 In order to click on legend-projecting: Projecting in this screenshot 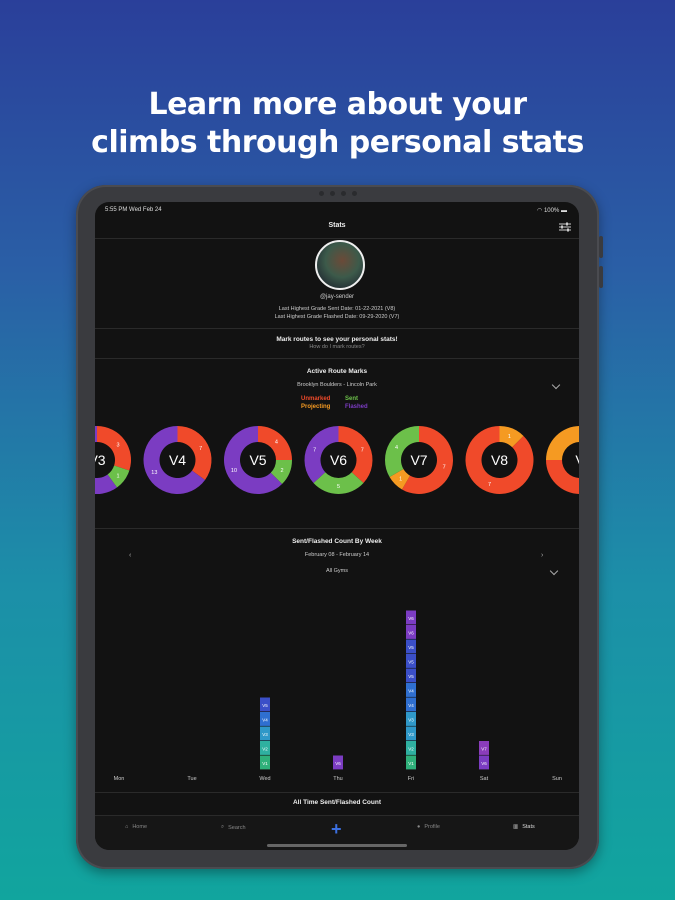, I will do `click(316, 407)`.